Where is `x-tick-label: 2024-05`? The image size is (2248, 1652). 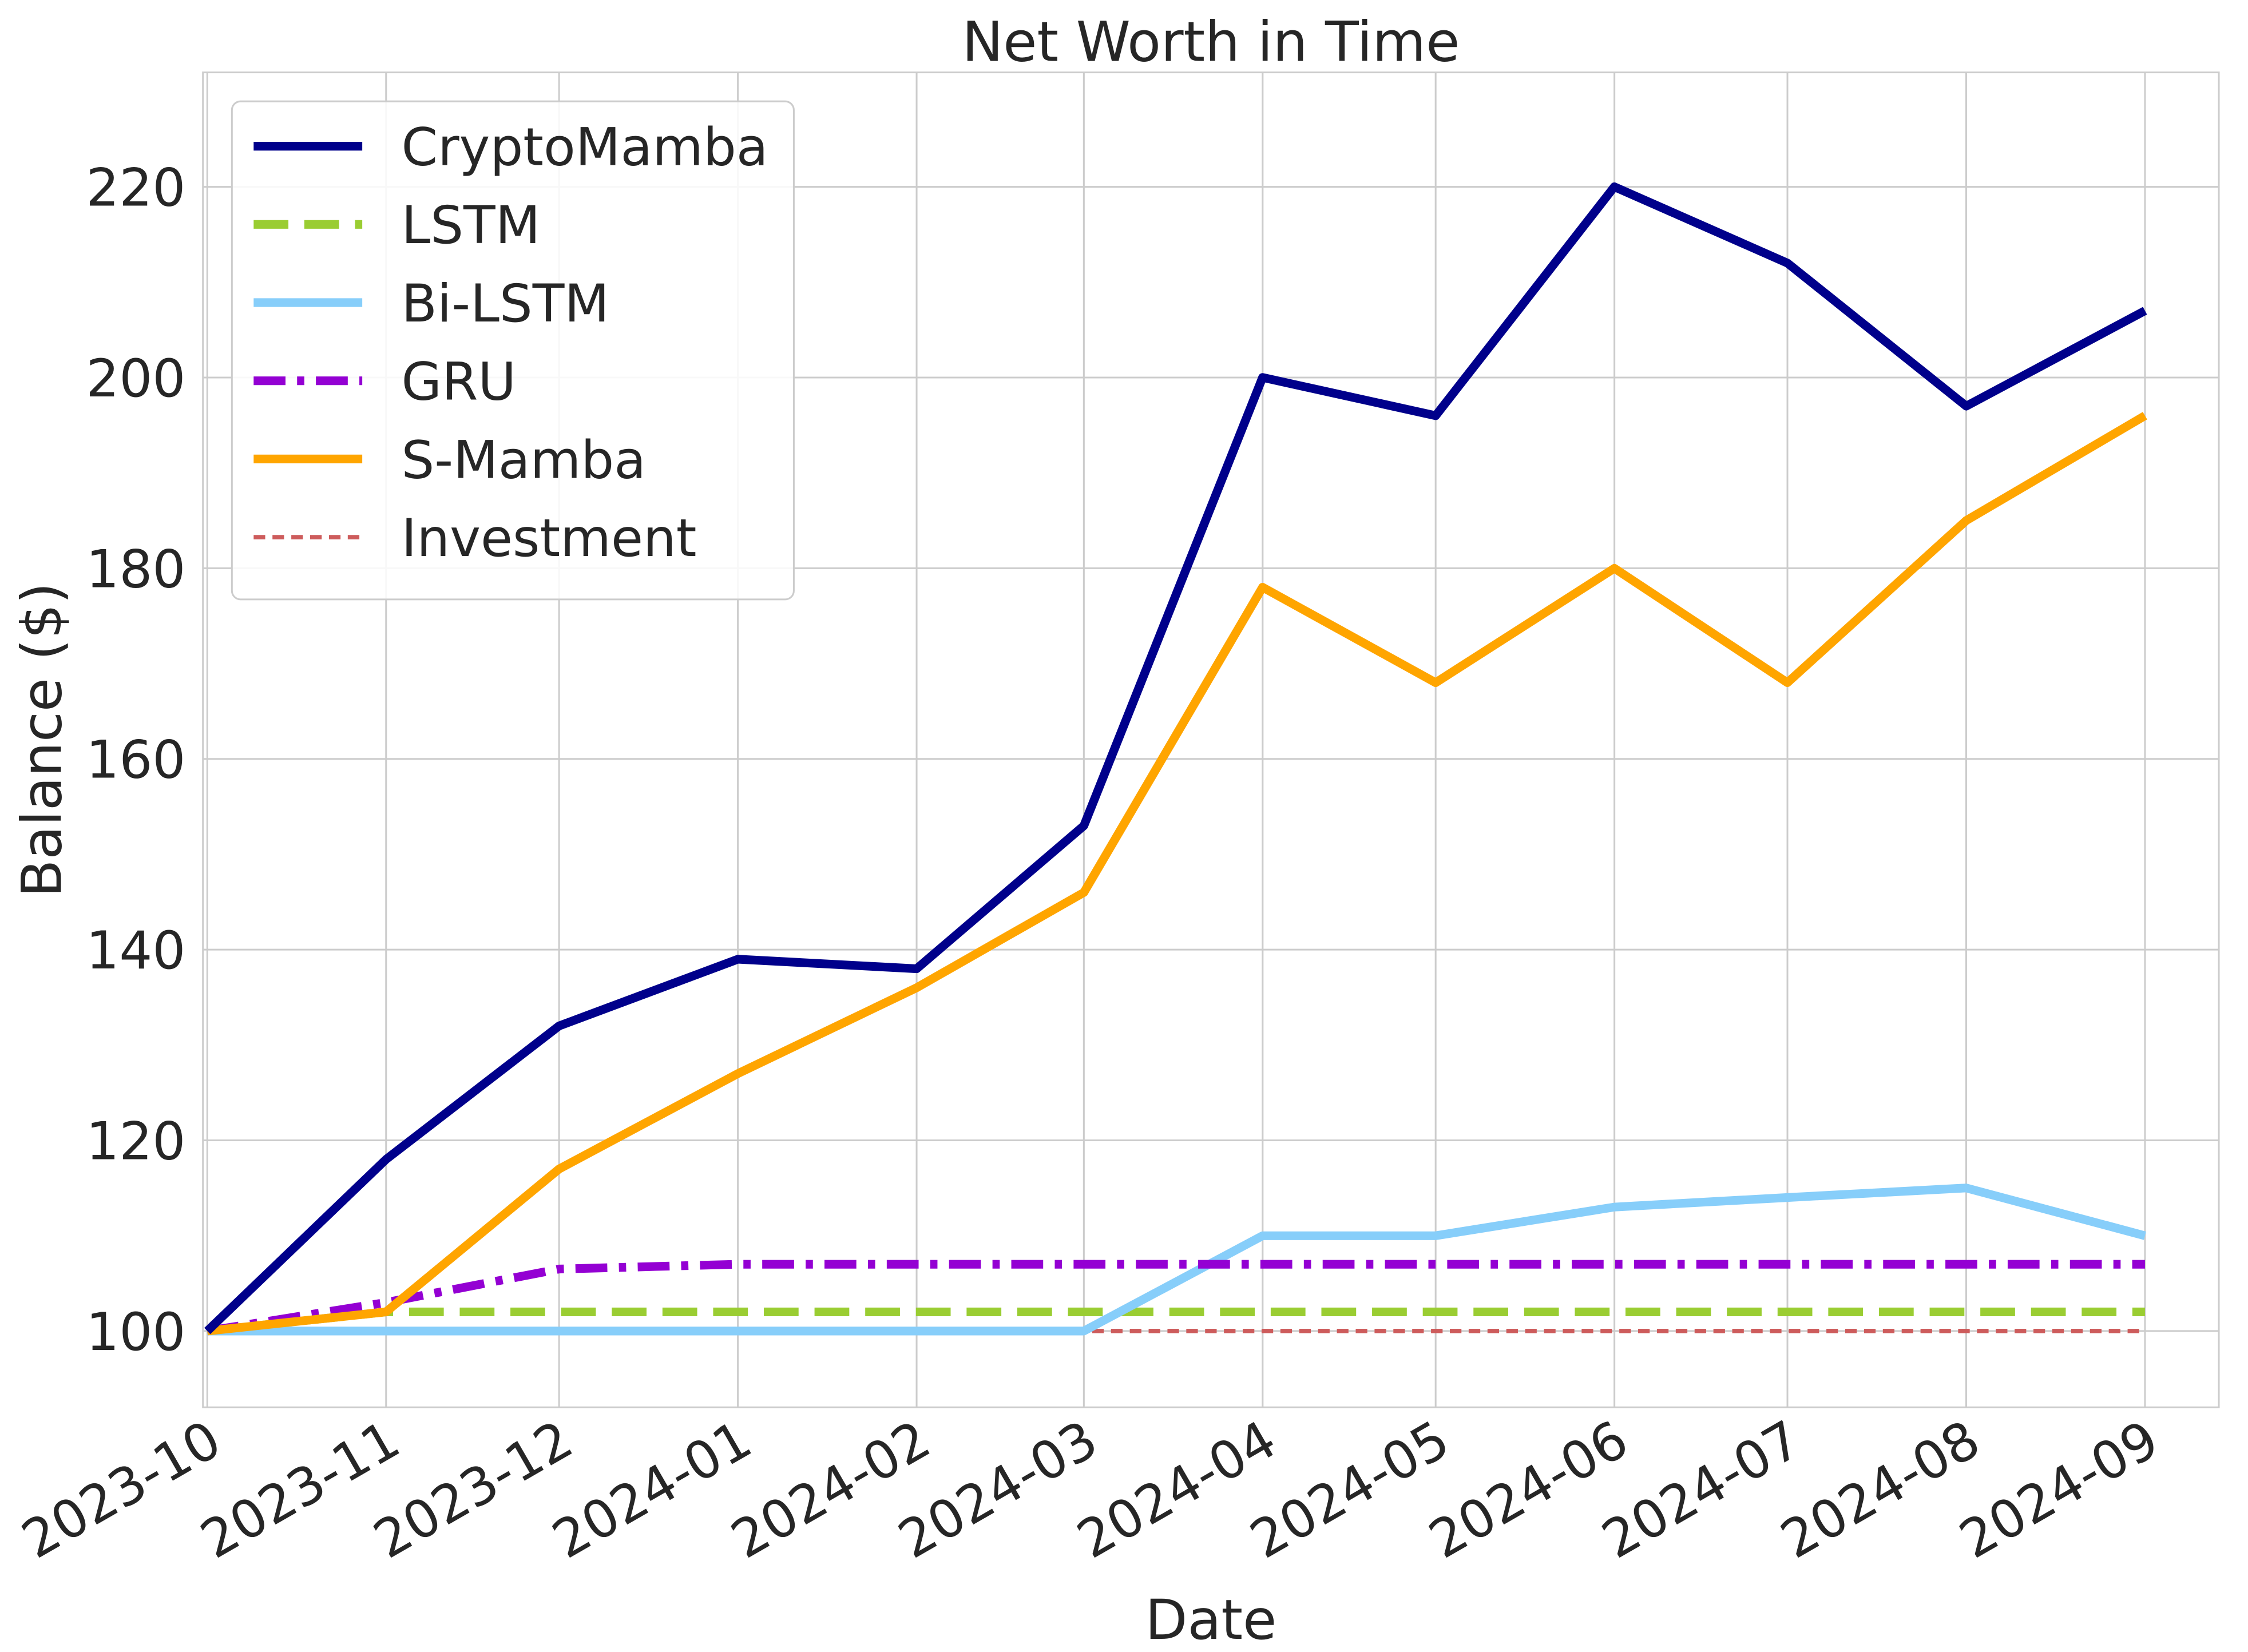 x-tick-label: 2024-05 is located at coordinates (1350, 1489).